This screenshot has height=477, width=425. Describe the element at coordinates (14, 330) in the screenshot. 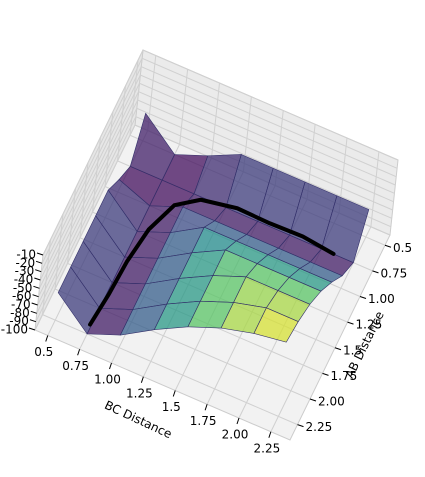

I see `z-tick-label: -100` at that location.